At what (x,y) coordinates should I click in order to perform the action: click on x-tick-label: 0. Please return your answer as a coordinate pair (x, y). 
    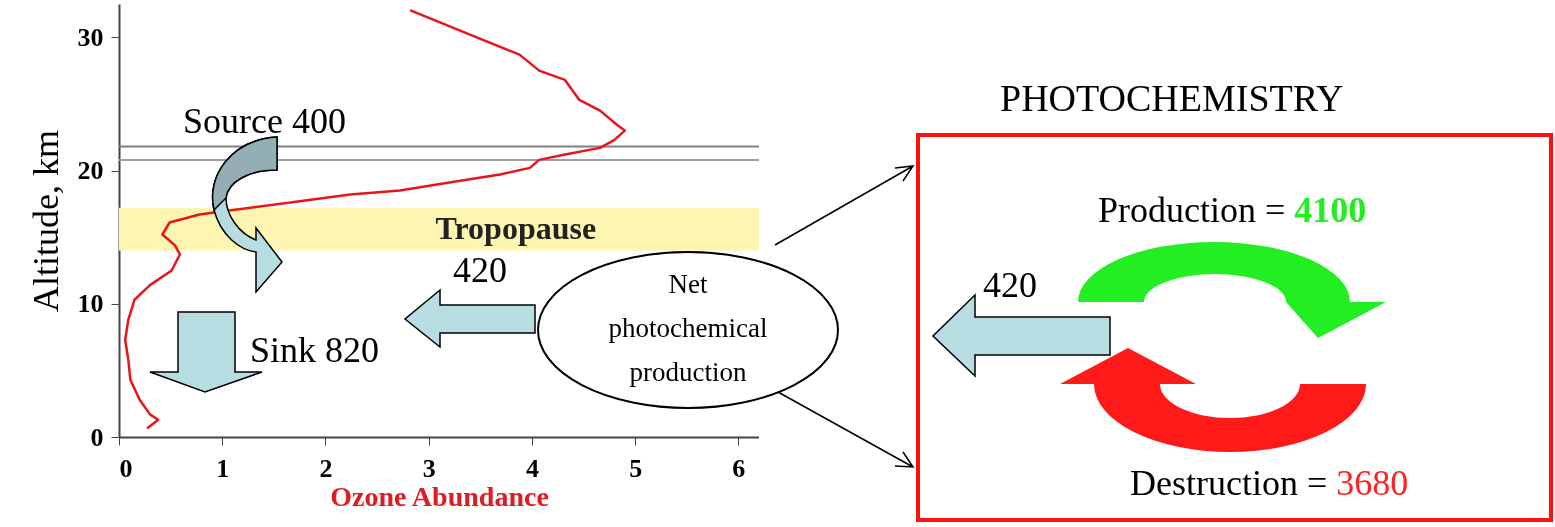
    Looking at the image, I should click on (126, 468).